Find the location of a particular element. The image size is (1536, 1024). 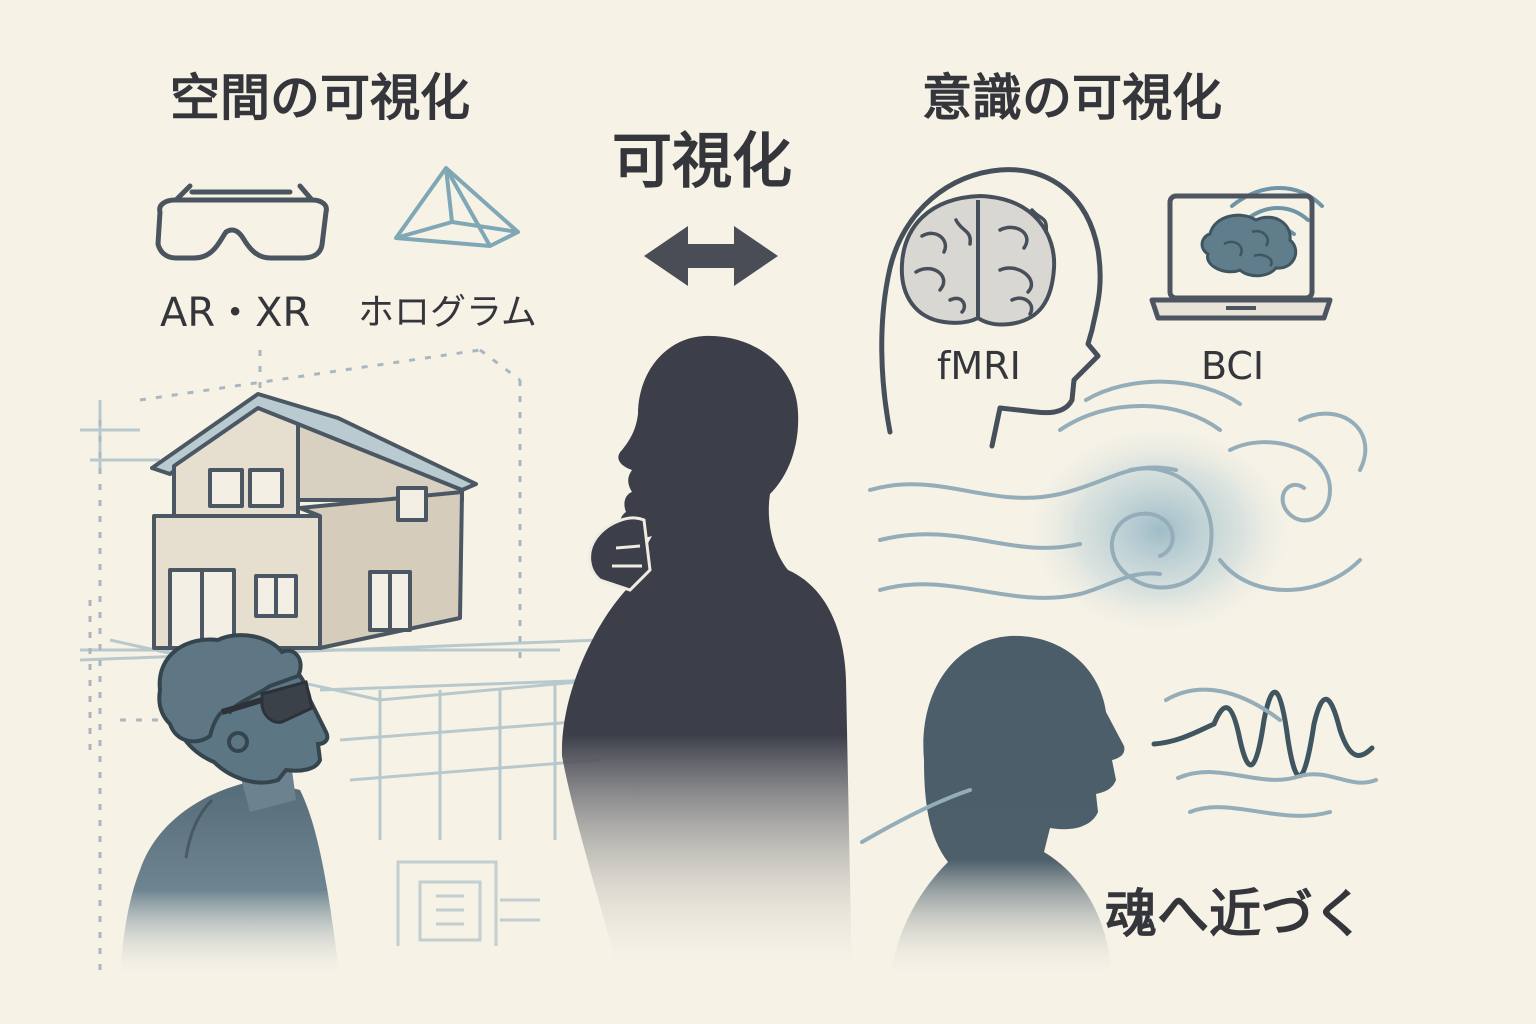

approach-soul-caption: 魂へ近づく is located at coordinates (1235, 915).